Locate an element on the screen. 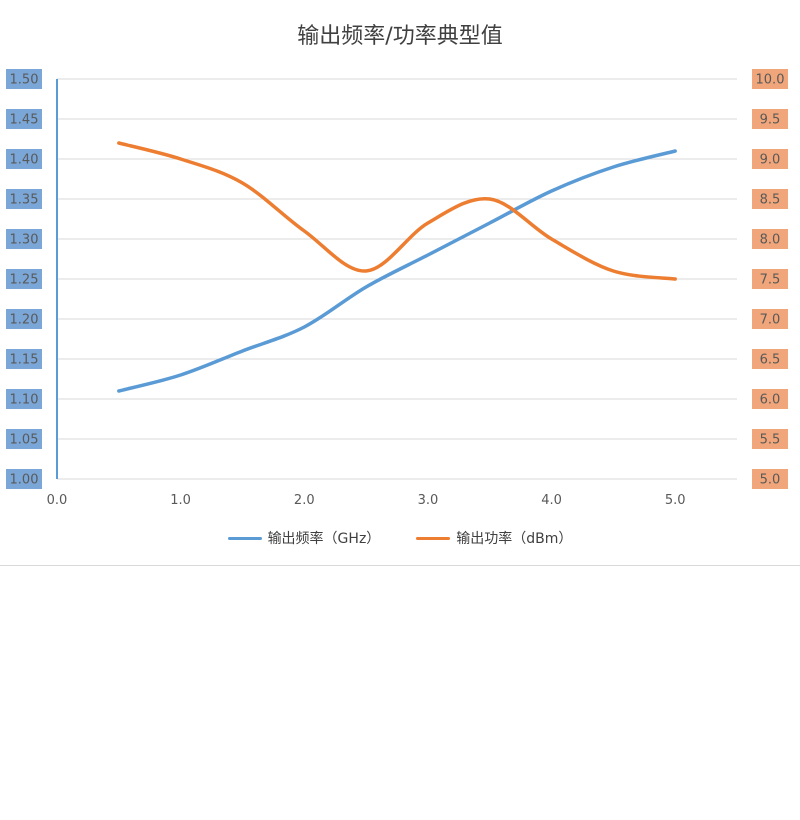 Image resolution: width=800 pixels, height=820 pixels. y-right-tick-label: 6.0 is located at coordinates (770, 400).